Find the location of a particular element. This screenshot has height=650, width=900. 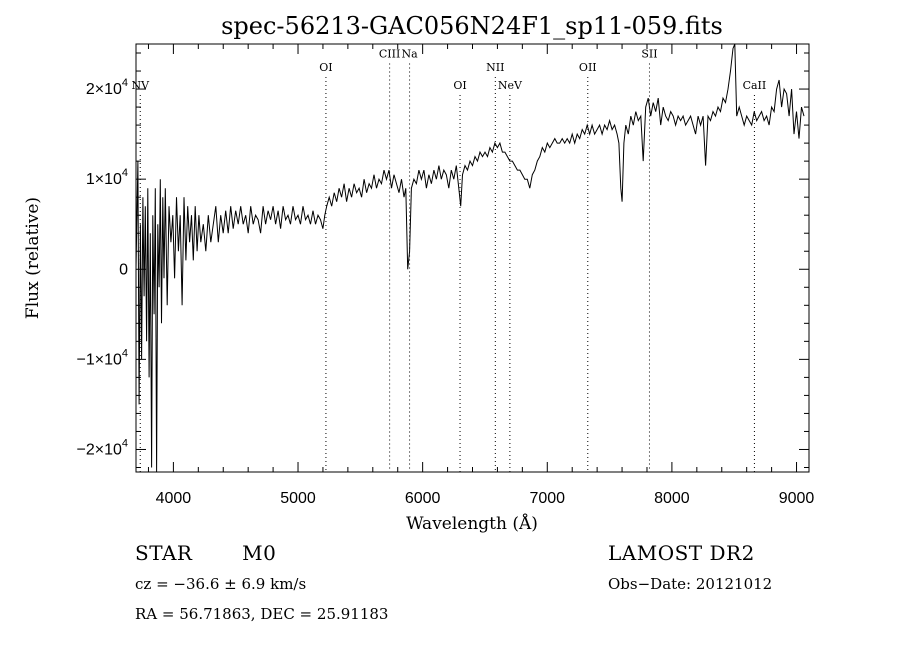

y-tick-mantissa: 1×10 is located at coordinates (104, 179).